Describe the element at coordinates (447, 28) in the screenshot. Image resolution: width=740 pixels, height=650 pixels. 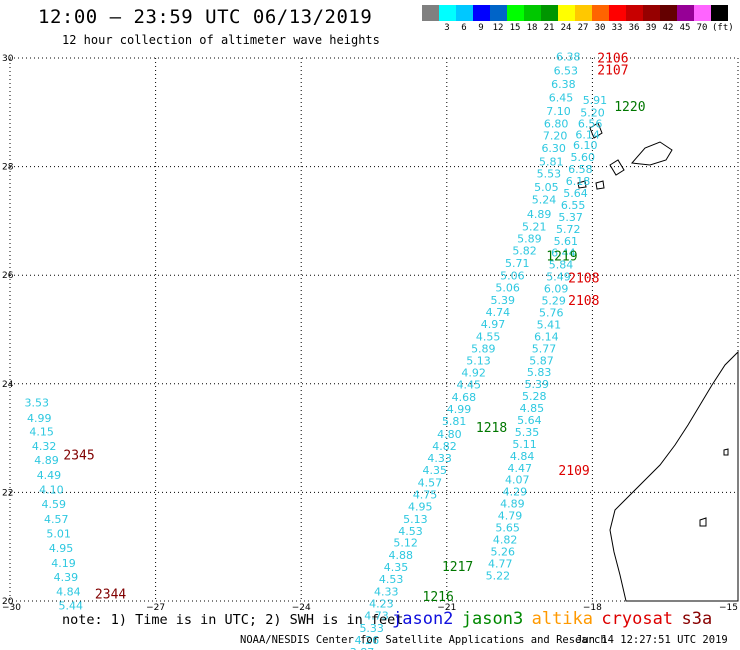
I see `color-scale-label: 3` at that location.